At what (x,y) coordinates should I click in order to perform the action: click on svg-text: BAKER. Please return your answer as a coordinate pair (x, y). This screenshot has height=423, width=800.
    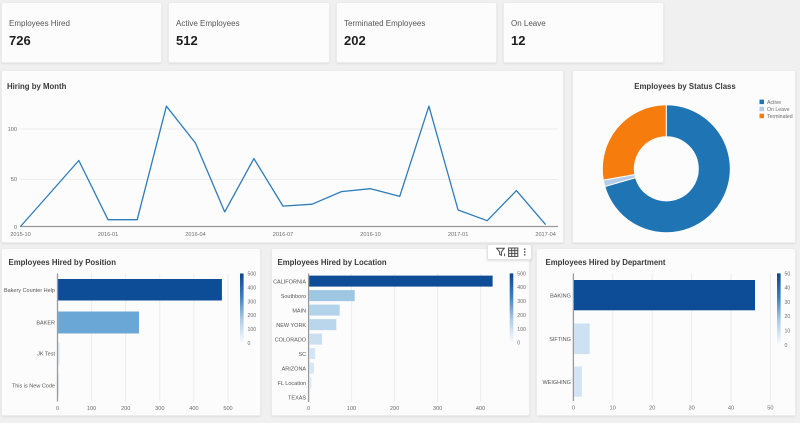
    Looking at the image, I should click on (45, 324).